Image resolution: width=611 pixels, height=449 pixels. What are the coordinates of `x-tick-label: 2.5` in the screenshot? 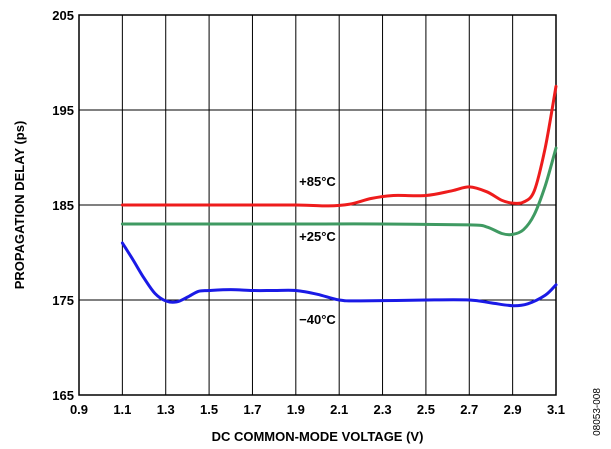 It's located at (426, 409).